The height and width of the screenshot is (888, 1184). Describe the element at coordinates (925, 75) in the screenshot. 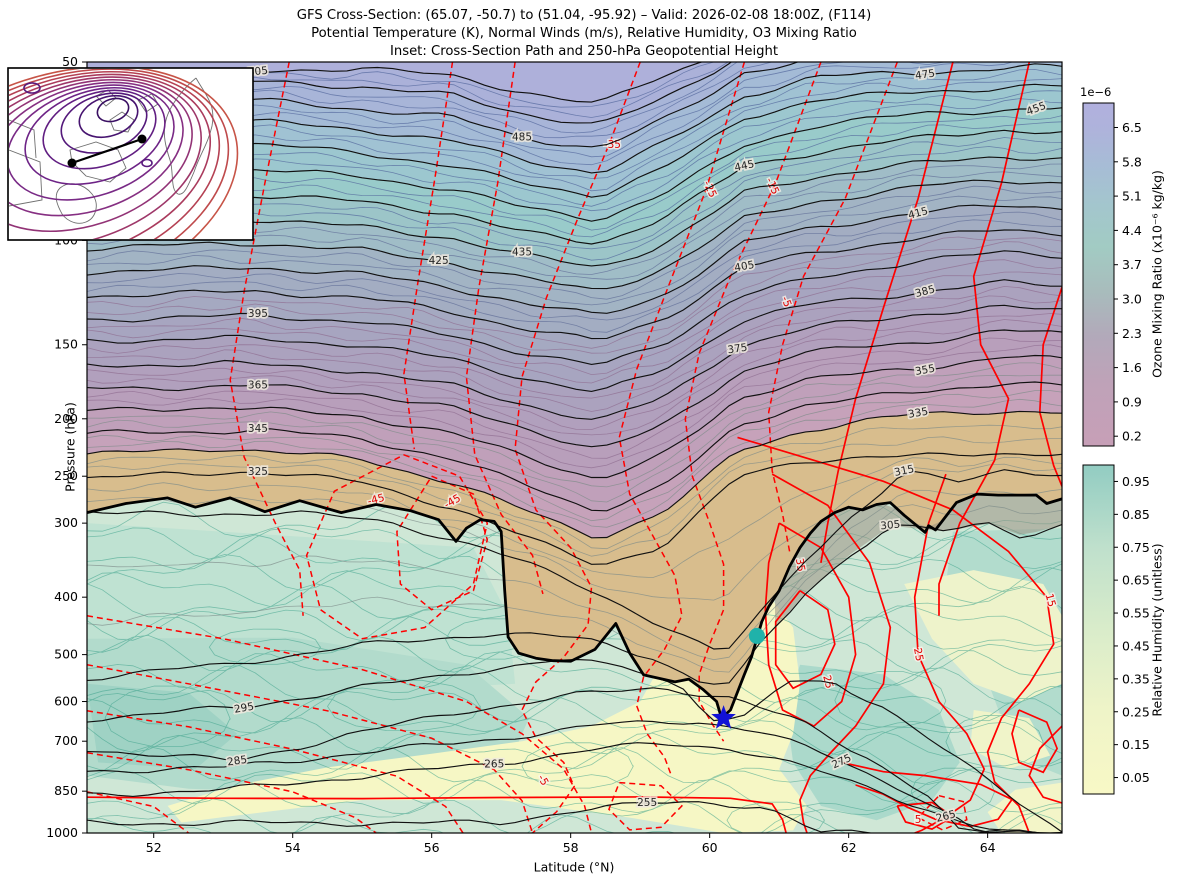

I see `isentrope-label: 475` at that location.